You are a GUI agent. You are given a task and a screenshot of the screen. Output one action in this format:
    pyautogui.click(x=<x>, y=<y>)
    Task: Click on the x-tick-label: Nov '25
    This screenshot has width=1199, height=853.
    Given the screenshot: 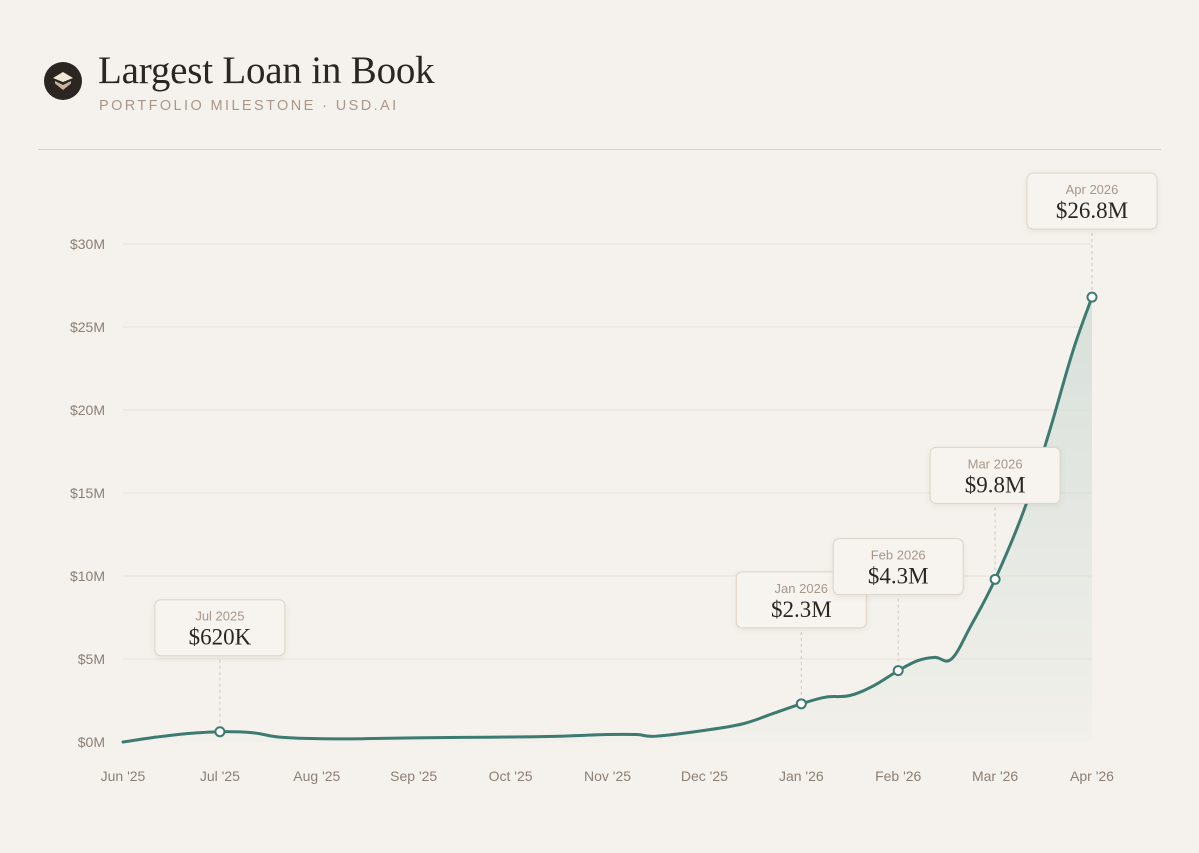 What is the action you would take?
    pyautogui.click(x=607, y=776)
    